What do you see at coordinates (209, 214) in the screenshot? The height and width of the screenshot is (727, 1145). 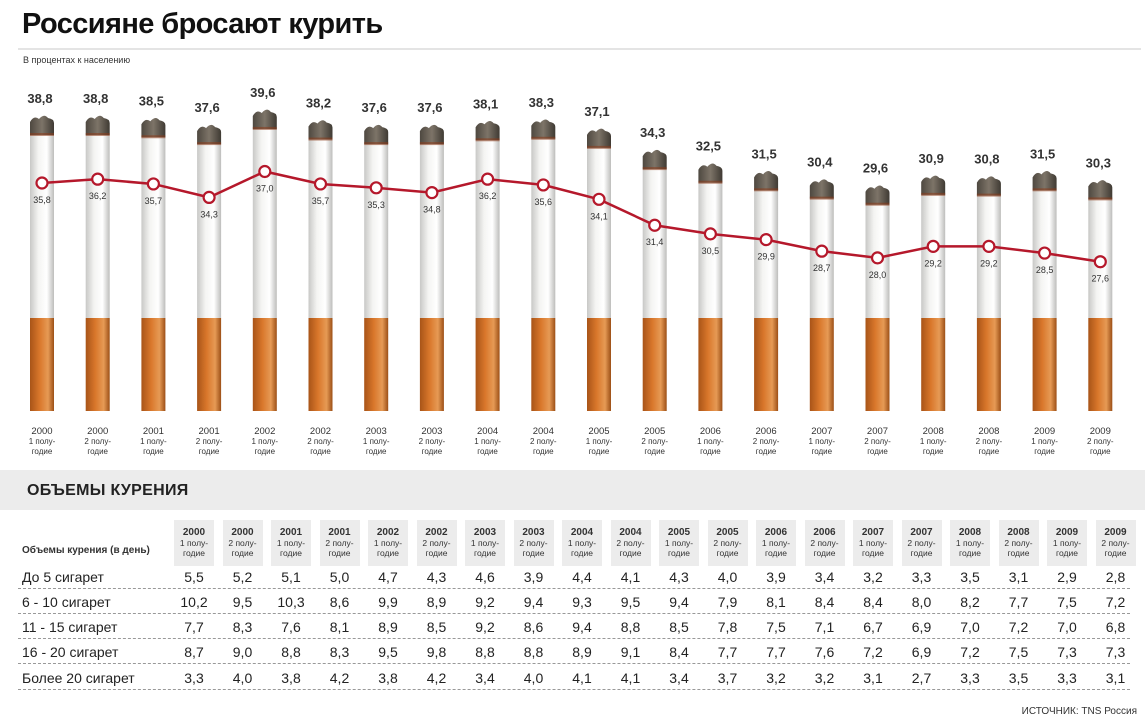 I see `trend-value-label: 34,3` at bounding box center [209, 214].